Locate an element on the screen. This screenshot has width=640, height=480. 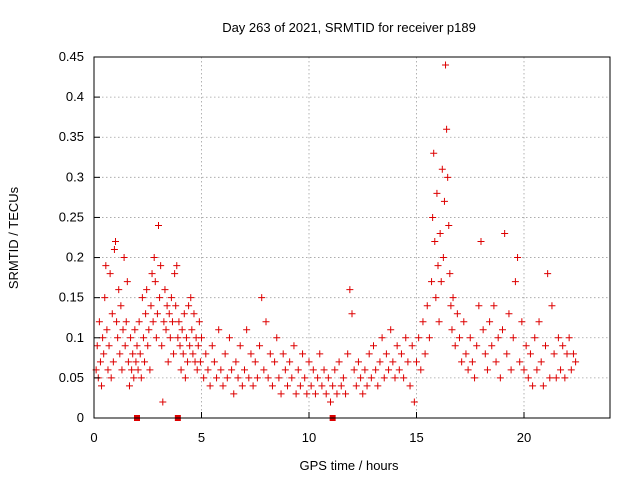
y-tick-label: 0.3 is located at coordinates (75, 176).